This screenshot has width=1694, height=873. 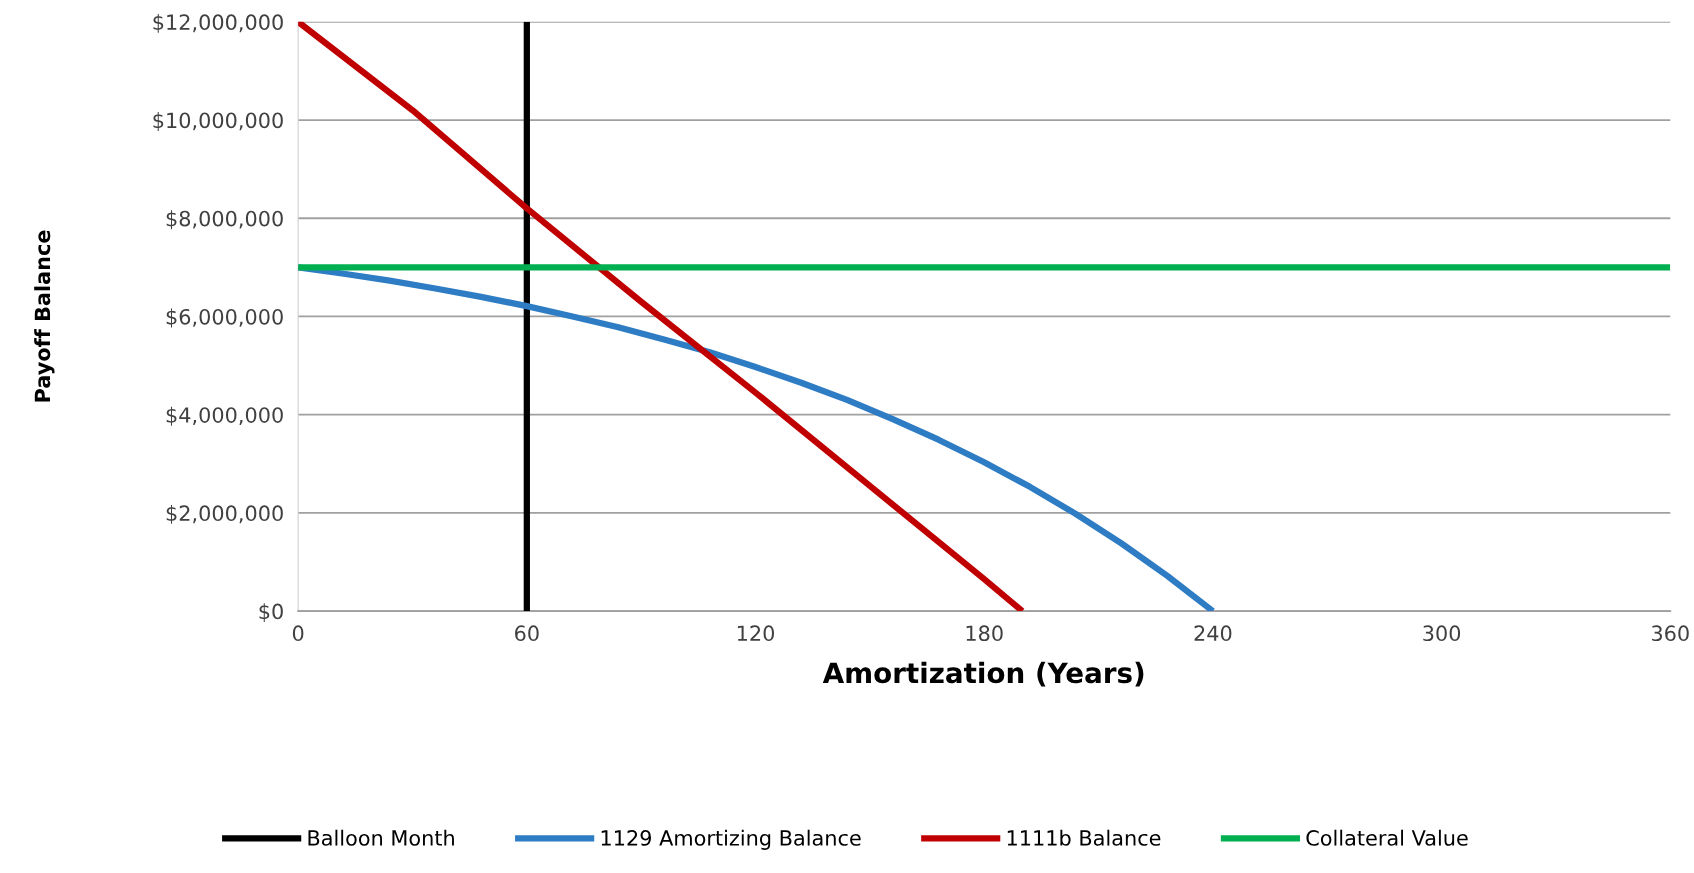 I want to click on legend-label: Collateral Value, so click(x=1387, y=837).